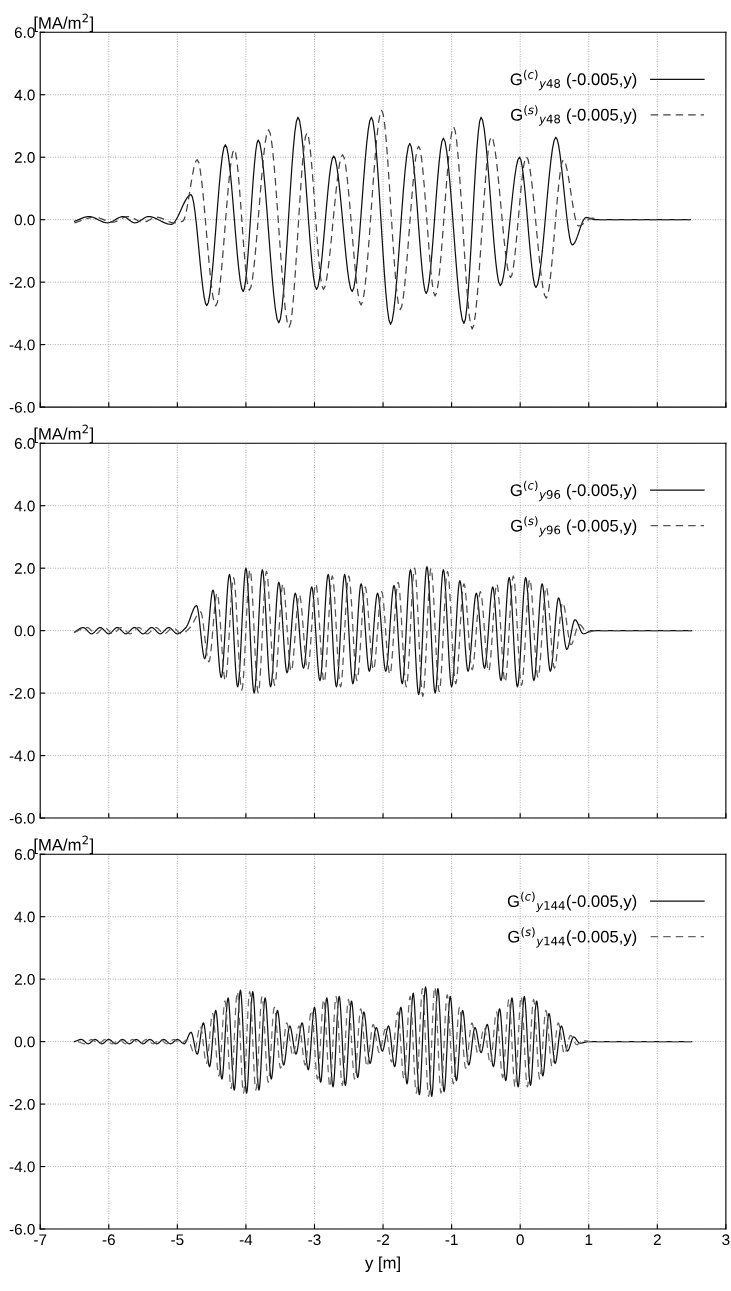 The width and height of the screenshot is (731, 1291). What do you see at coordinates (573, 80) in the screenshot?
I see `legend-label: G$^{(c)}$$_{y48}$ (-0.005,y)` at bounding box center [573, 80].